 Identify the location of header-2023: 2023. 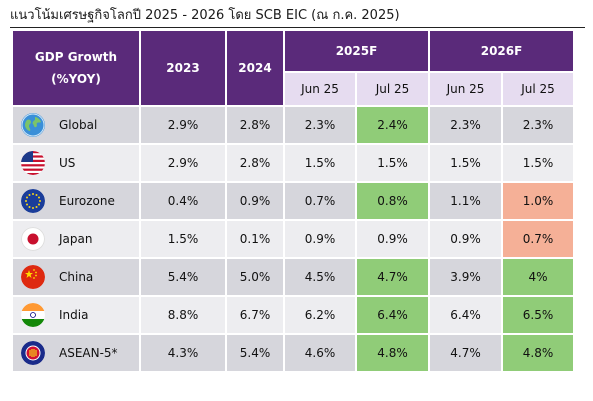
(183, 68).